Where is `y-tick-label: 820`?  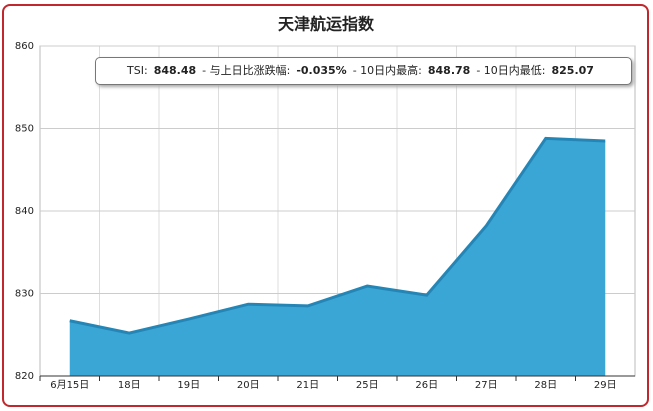
y-tick-label: 820 is located at coordinates (24, 376).